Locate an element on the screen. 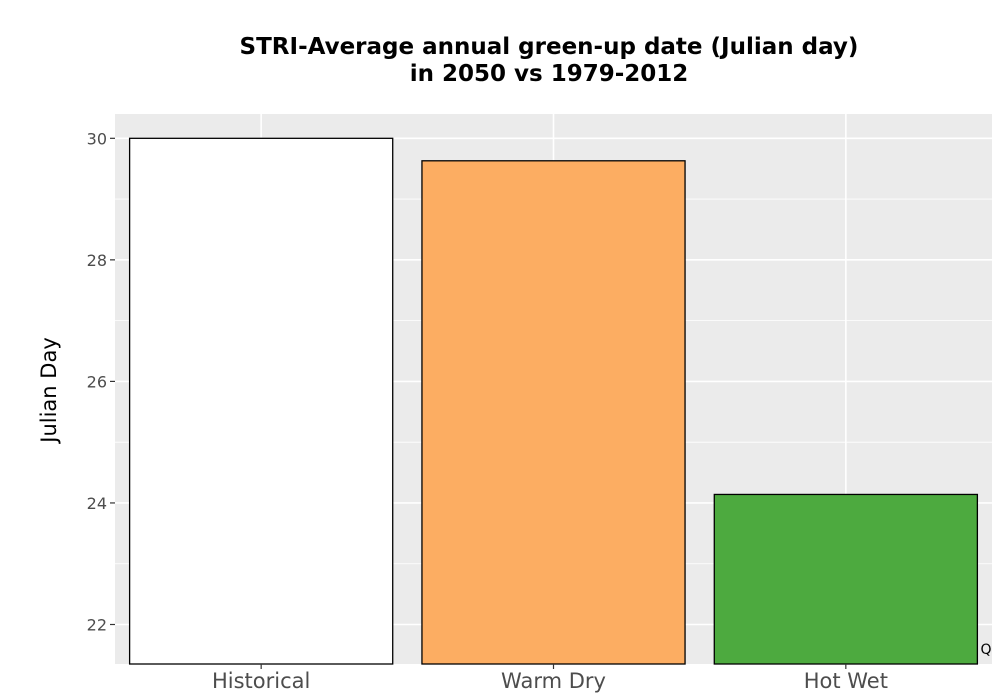 The height and width of the screenshot is (700, 1000). y-axis-label: Julian Day is located at coordinates (49, 391).